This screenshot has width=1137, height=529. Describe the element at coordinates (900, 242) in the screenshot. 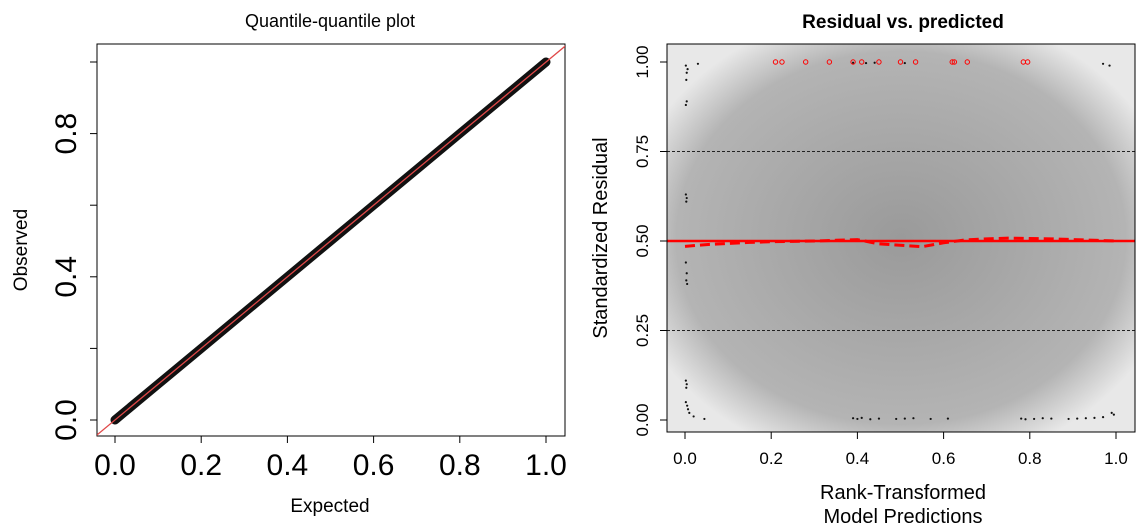

I see `residual-quantile-curve` at that location.